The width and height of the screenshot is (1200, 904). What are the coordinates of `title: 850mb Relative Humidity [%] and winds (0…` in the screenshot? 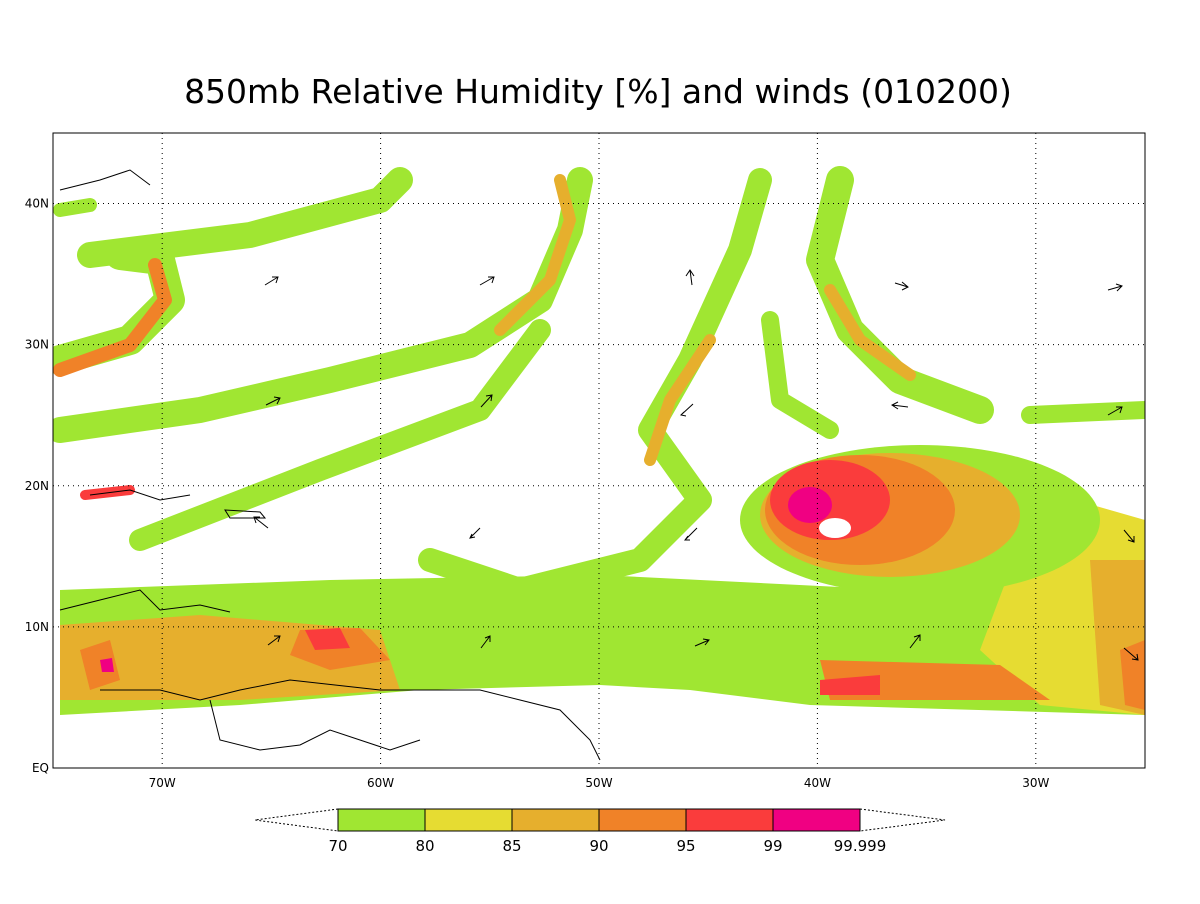 It's located at (598, 91).